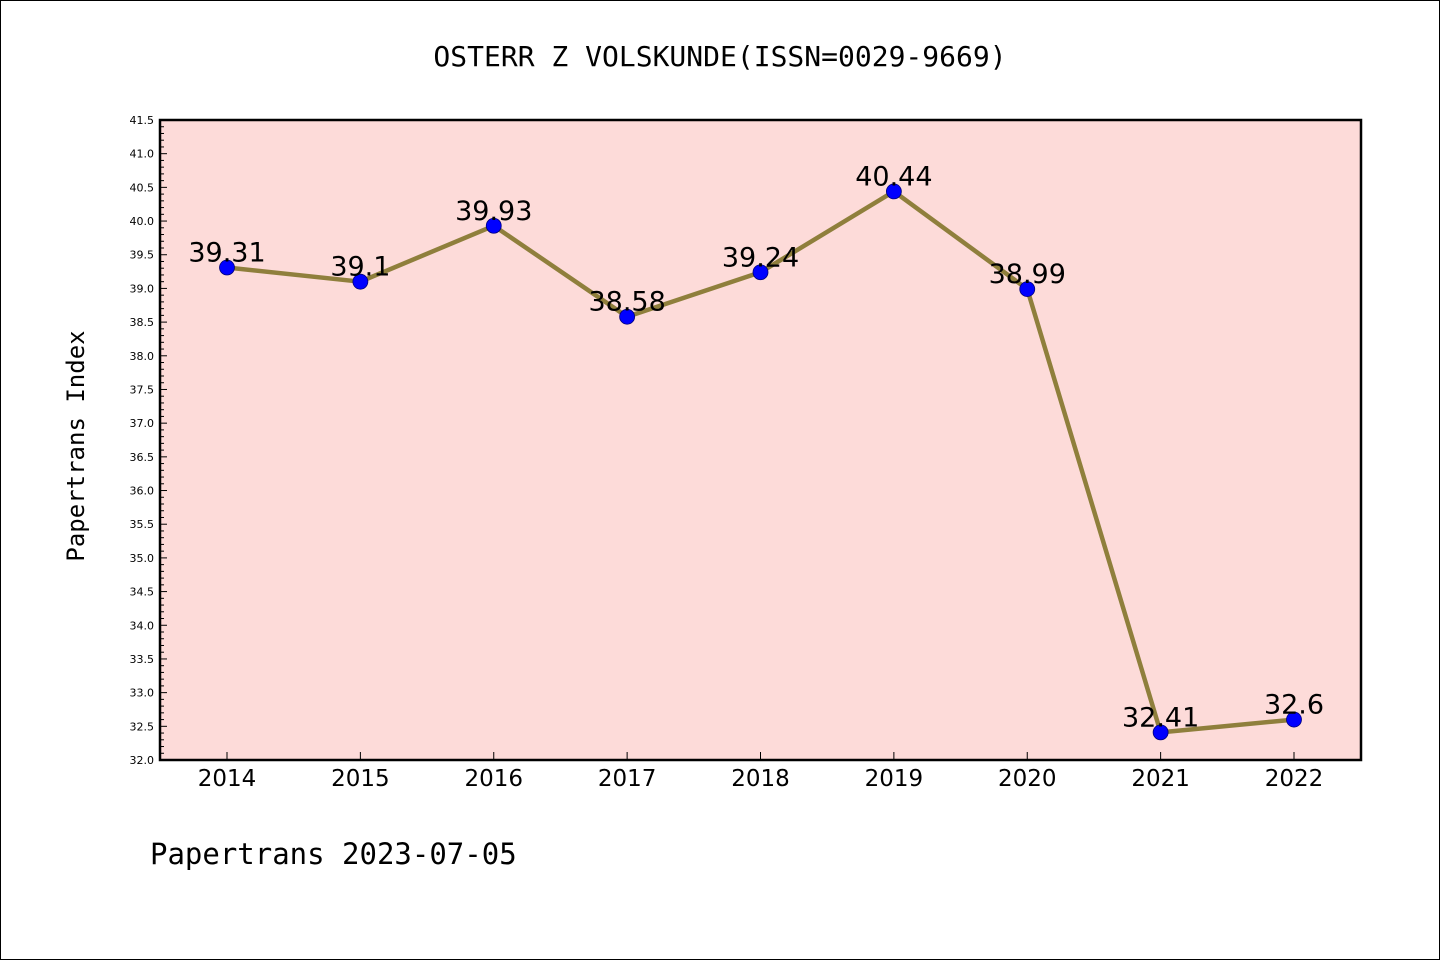 This screenshot has height=960, width=1440. What do you see at coordinates (142, 491) in the screenshot?
I see `y-tick-label: 36.0` at bounding box center [142, 491].